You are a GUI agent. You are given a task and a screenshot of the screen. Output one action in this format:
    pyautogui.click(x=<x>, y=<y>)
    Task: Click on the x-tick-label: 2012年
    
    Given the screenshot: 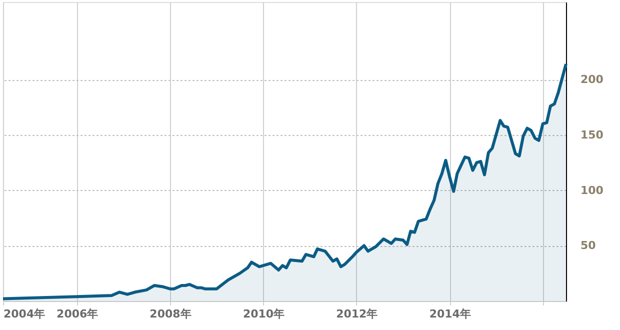 What is the action you would take?
    pyautogui.click(x=357, y=314)
    